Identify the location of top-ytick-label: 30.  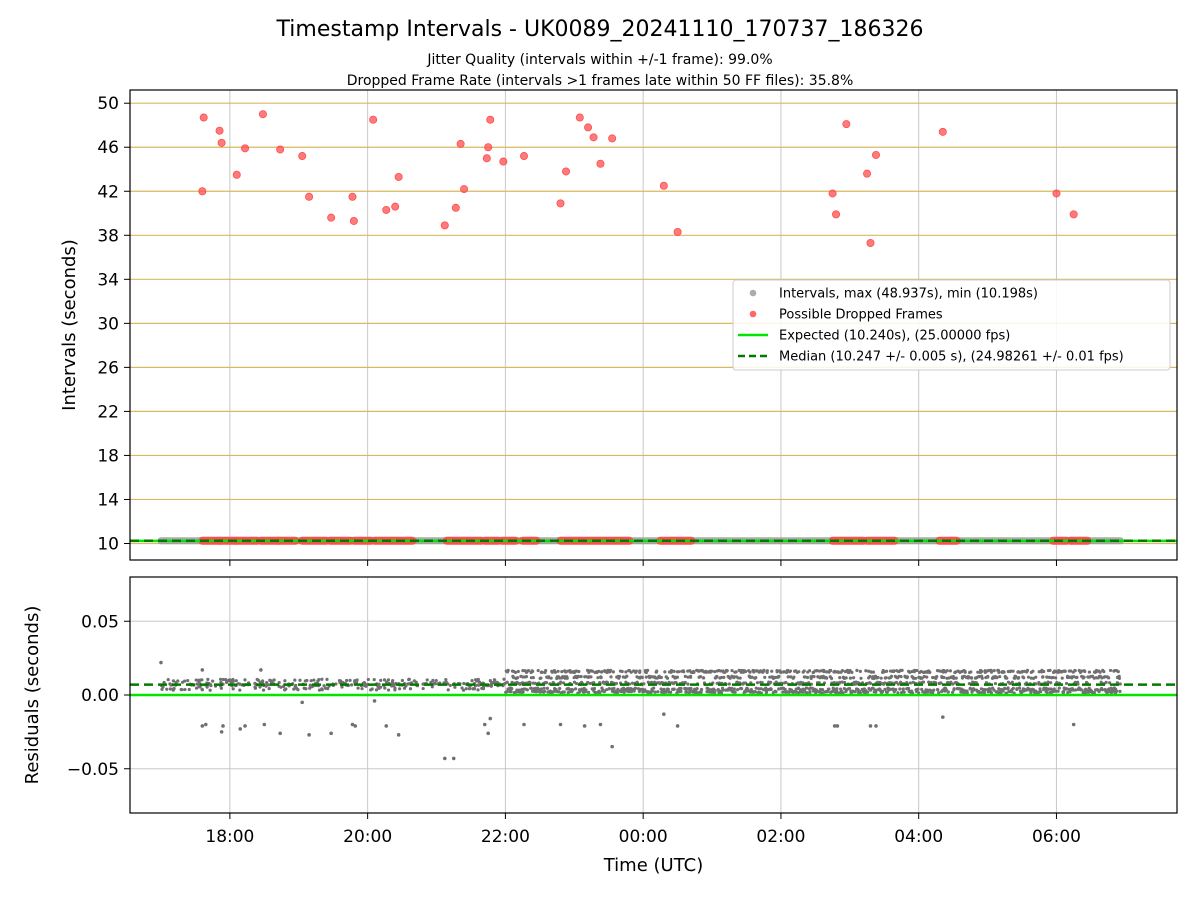
(108, 324).